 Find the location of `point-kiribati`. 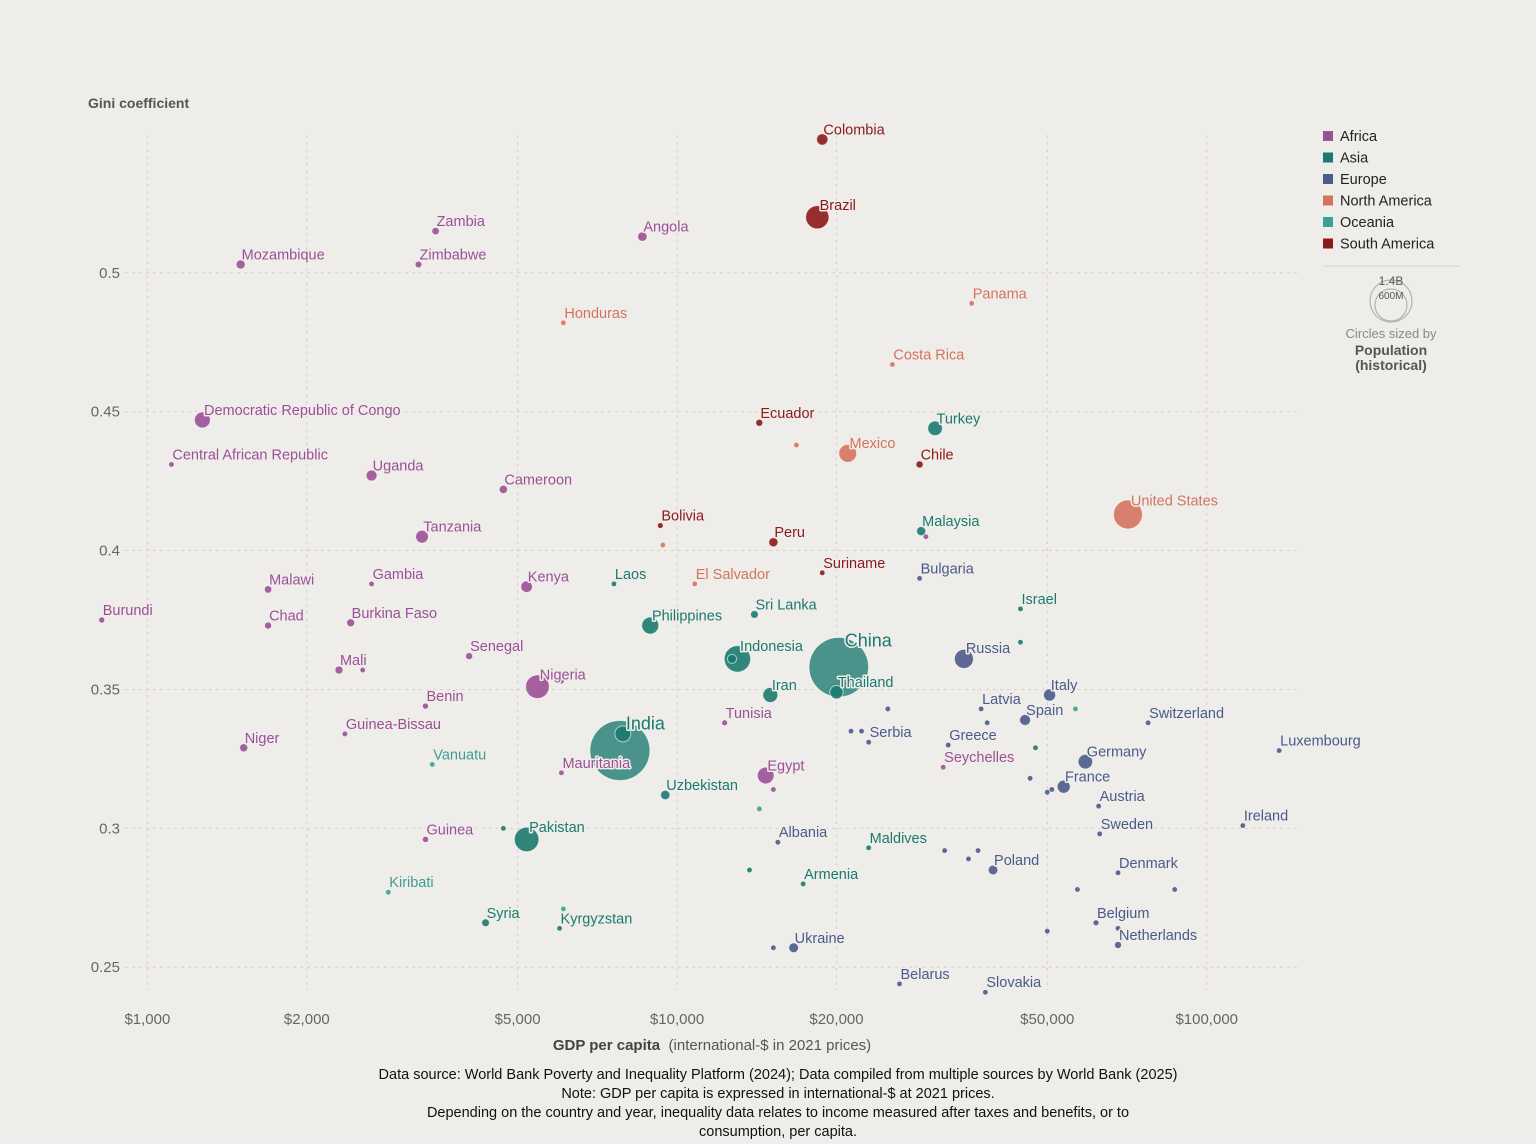

point-kiribati is located at coordinates (388, 892).